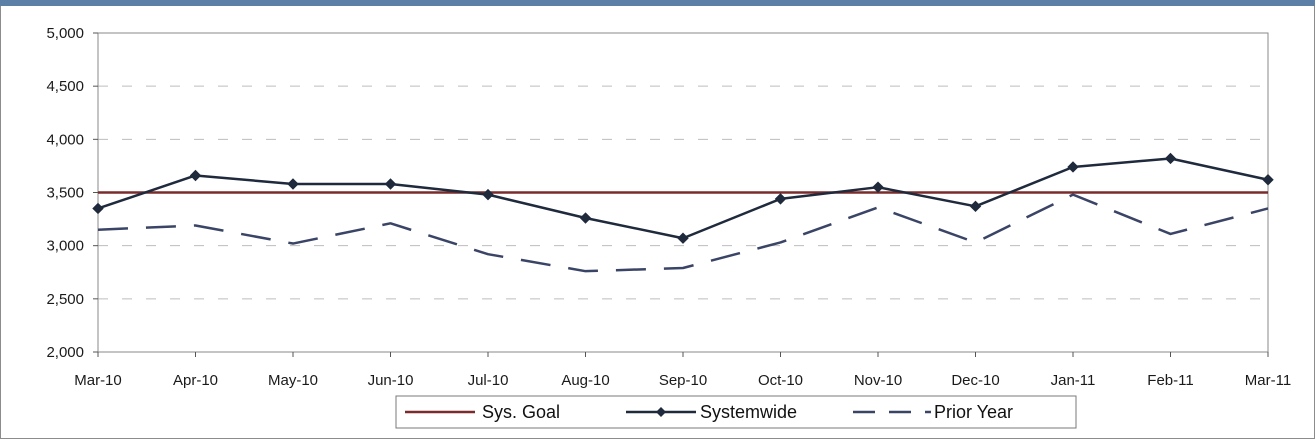 Image resolution: width=1315 pixels, height=439 pixels. What do you see at coordinates (748, 412) in the screenshot?
I see `legend-label: Systemwide` at bounding box center [748, 412].